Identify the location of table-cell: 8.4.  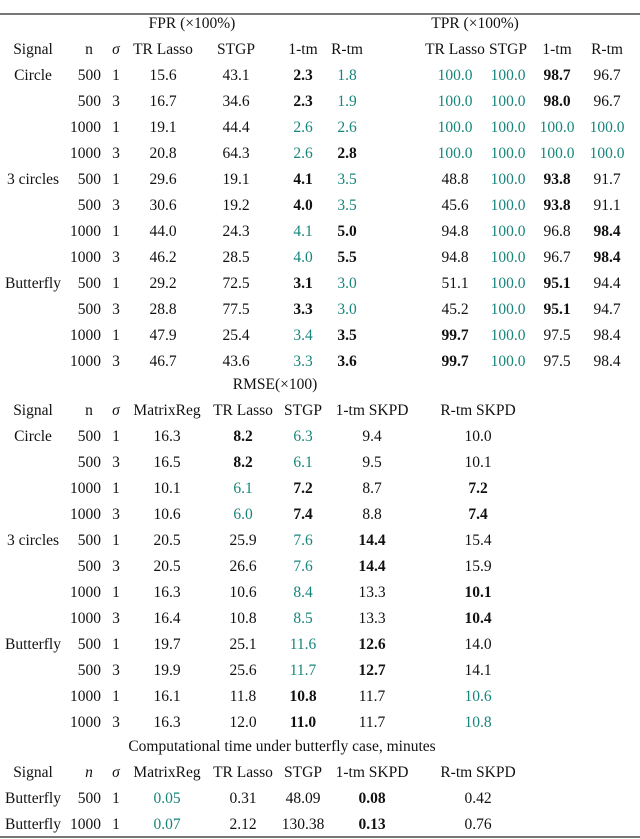
(303, 592).